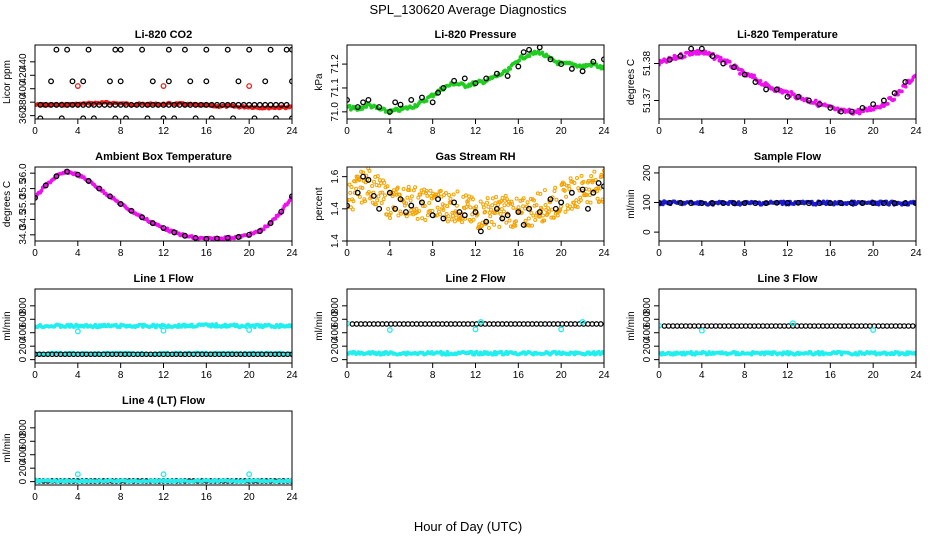 Image resolution: width=936 pixels, height=540 pixels. I want to click on y-tick-label: 400, so click(23, 454).